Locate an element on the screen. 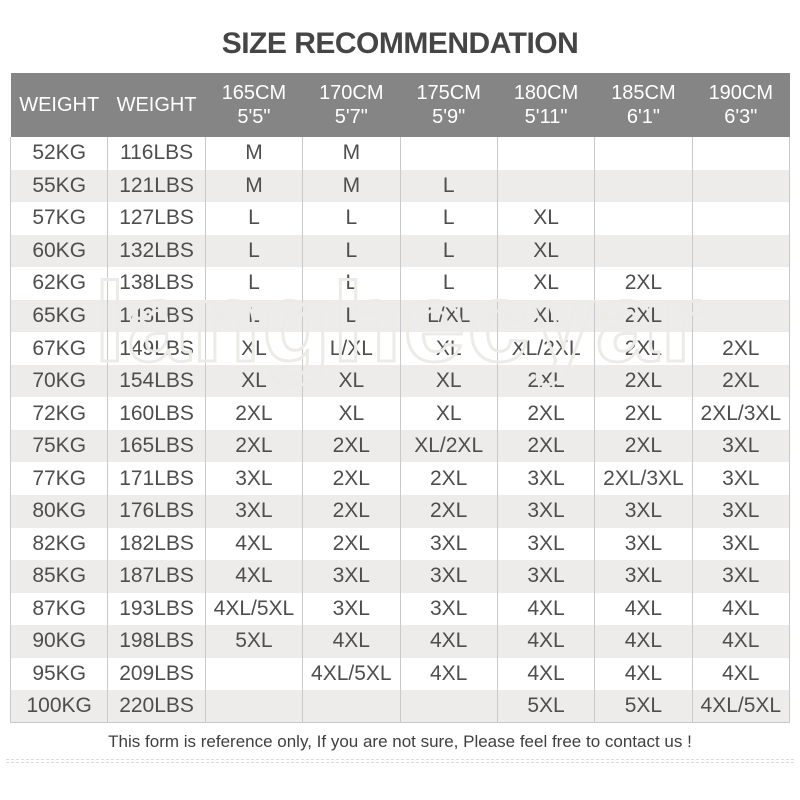 The image size is (800, 800). table-row: 60KG 132LBS L L L XL is located at coordinates (400, 251).